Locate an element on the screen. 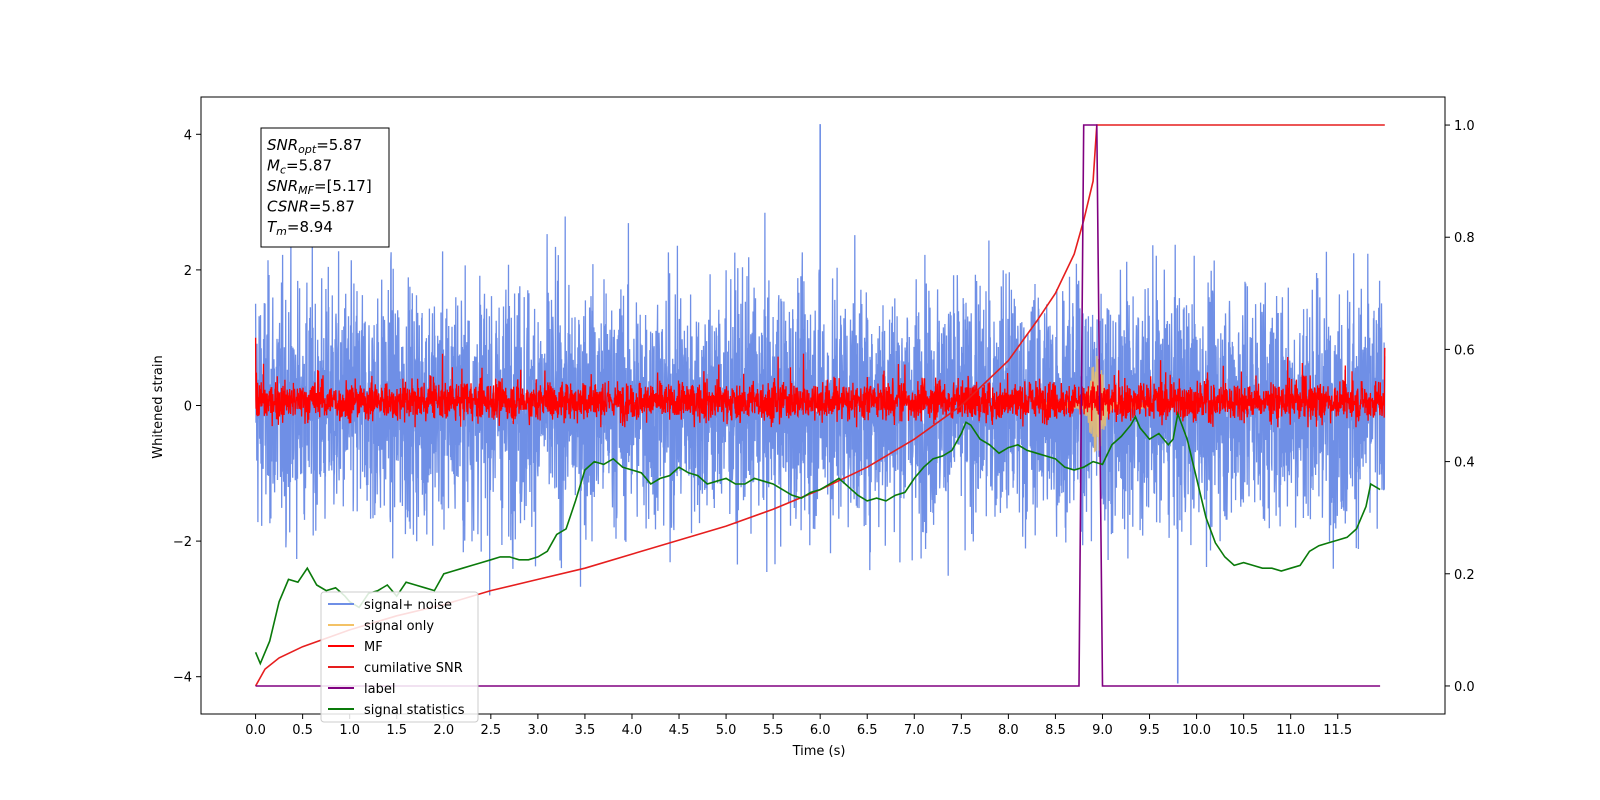 This screenshot has height=800, width=1600. x-tick-label-15: 7.5 is located at coordinates (961, 730).